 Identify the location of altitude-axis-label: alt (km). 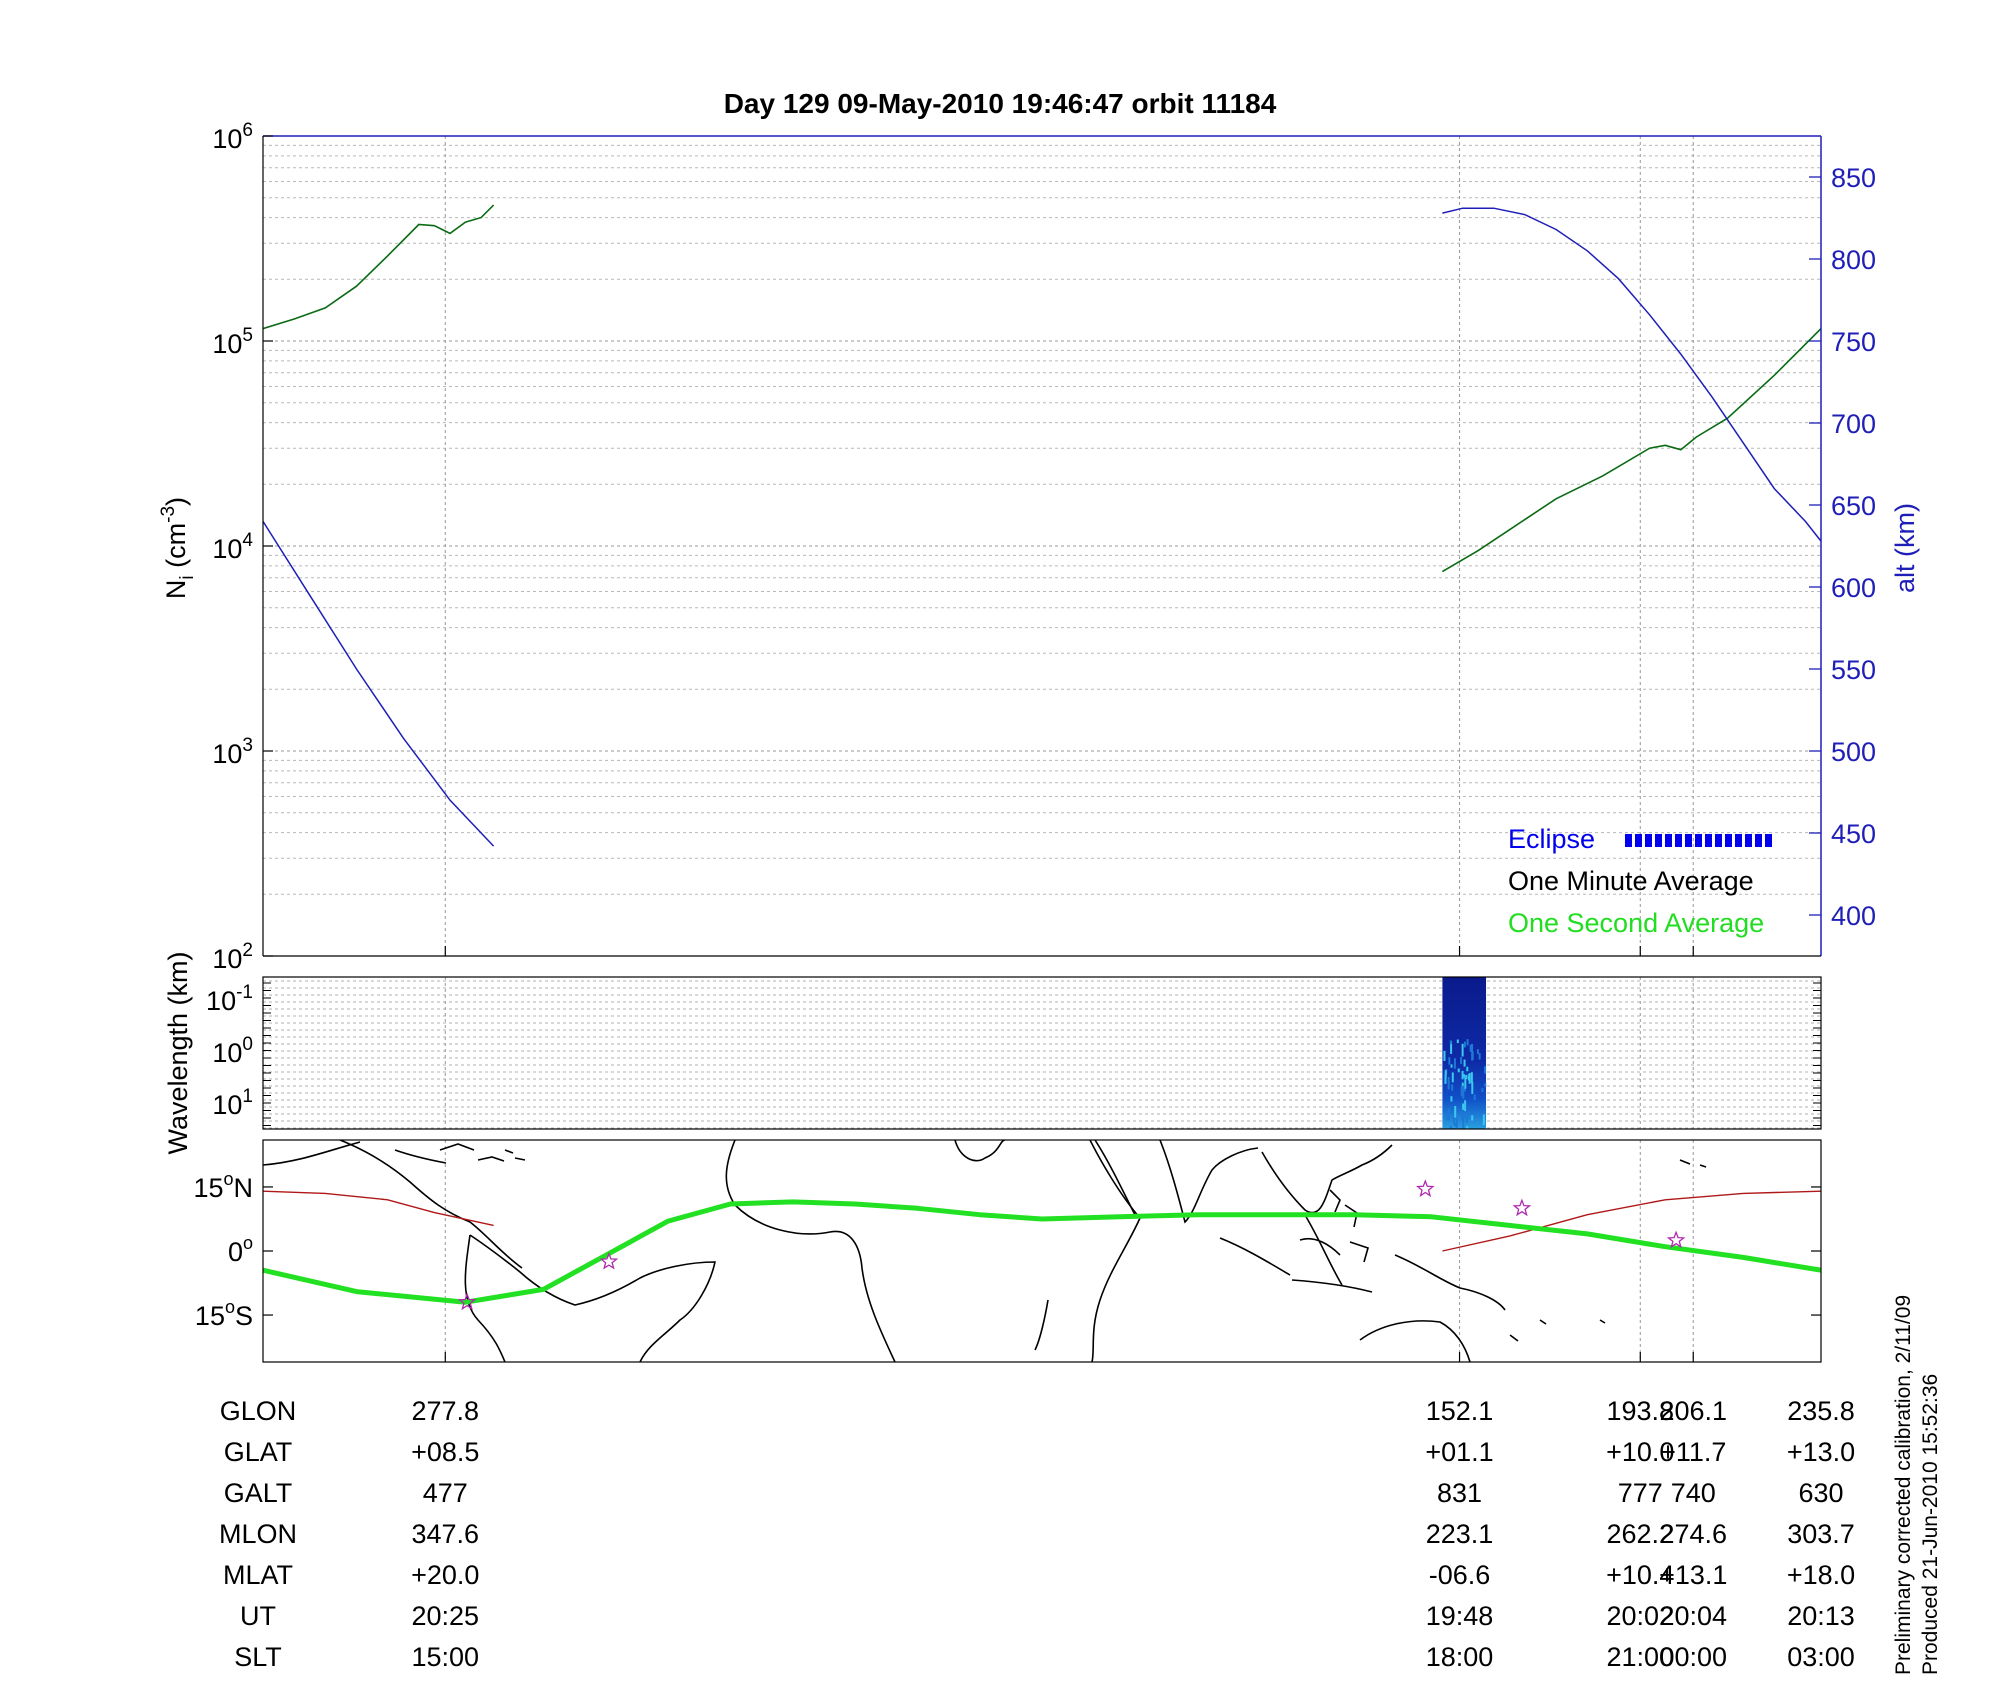
(1905, 548).